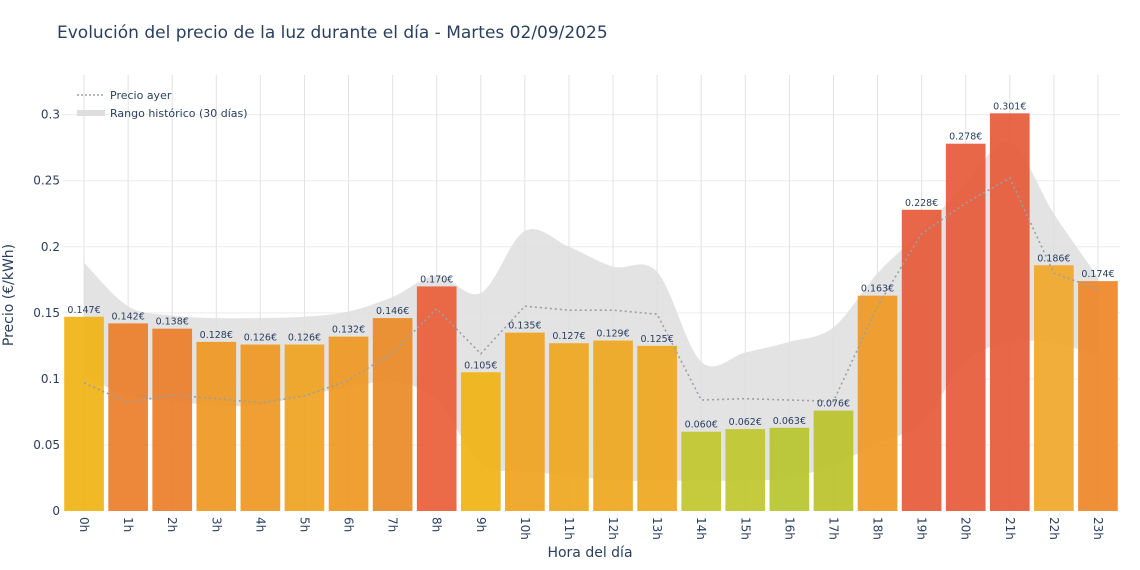  What do you see at coordinates (833, 404) in the screenshot?
I see `data-label-17h: 0.076€` at bounding box center [833, 404].